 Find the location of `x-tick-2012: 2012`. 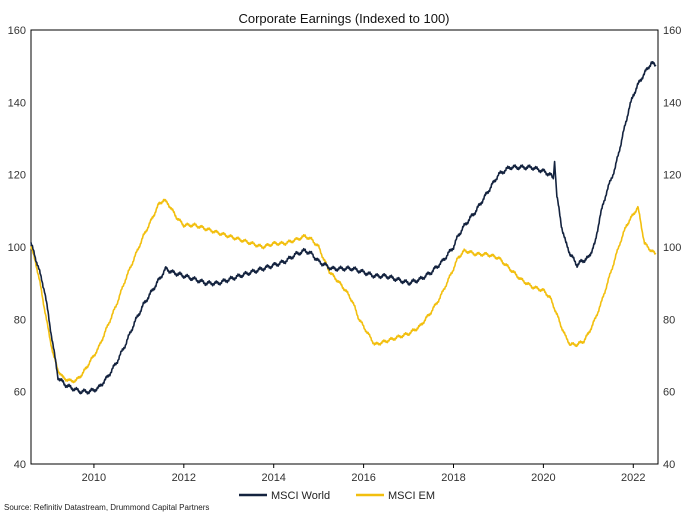

x-tick-2012: 2012 is located at coordinates (184, 478).